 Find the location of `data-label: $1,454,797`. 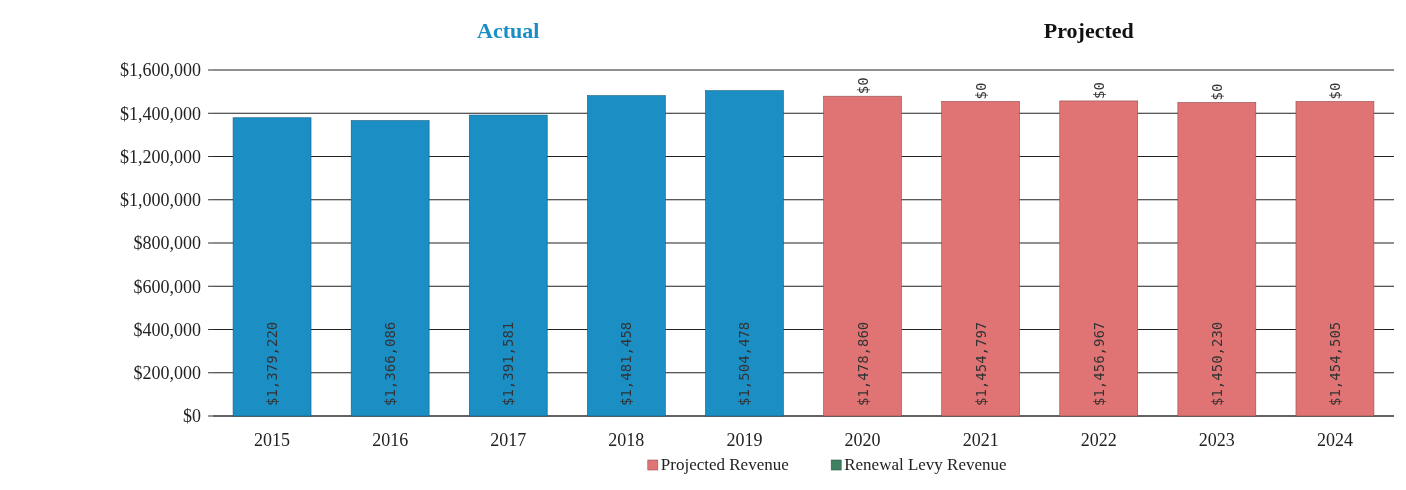

data-label: $1,454,797 is located at coordinates (980, 363).